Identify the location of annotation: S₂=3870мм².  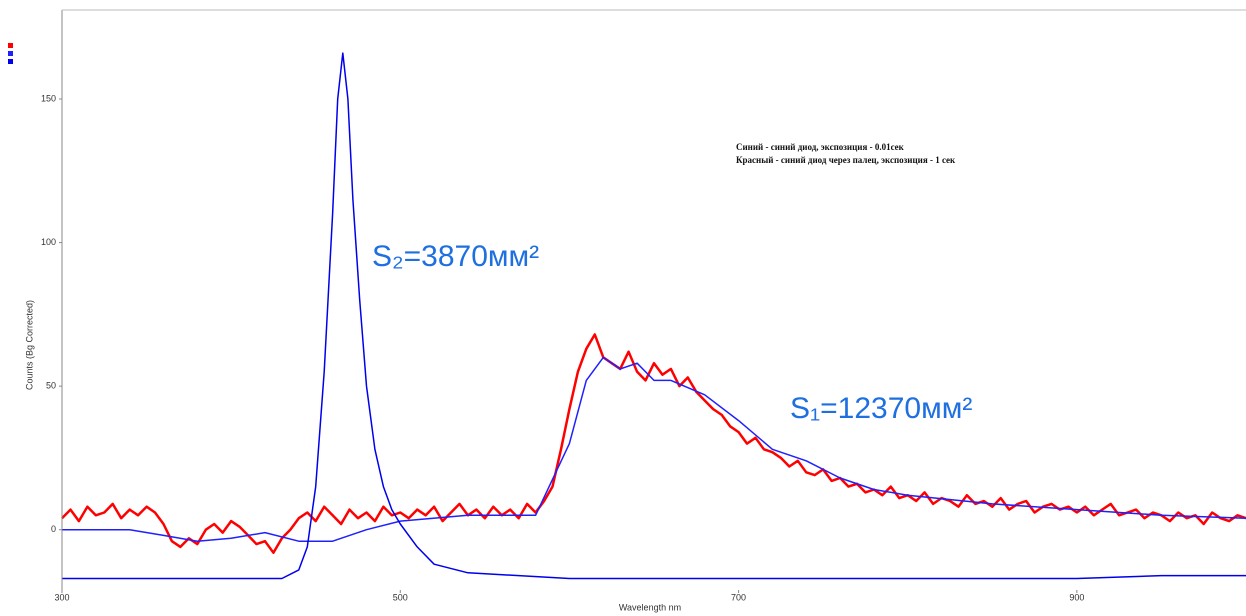
(455, 256).